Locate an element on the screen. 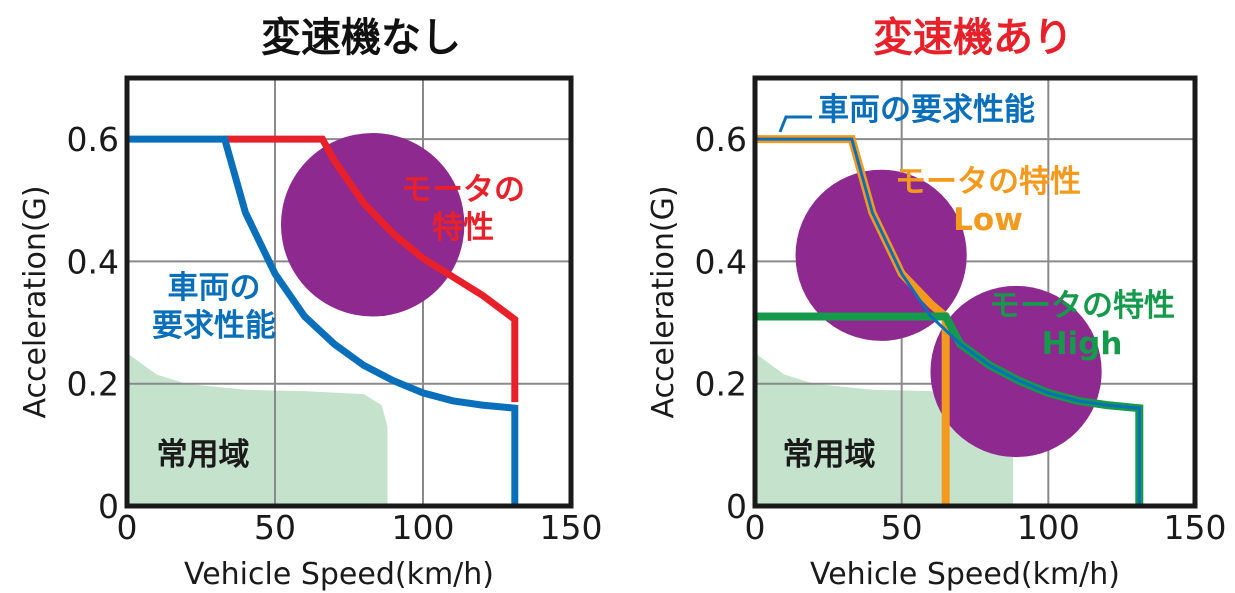 Image resolution: width=1235 pixels, height=593 pixels. demand-leader-line is located at coordinates (795, 124).